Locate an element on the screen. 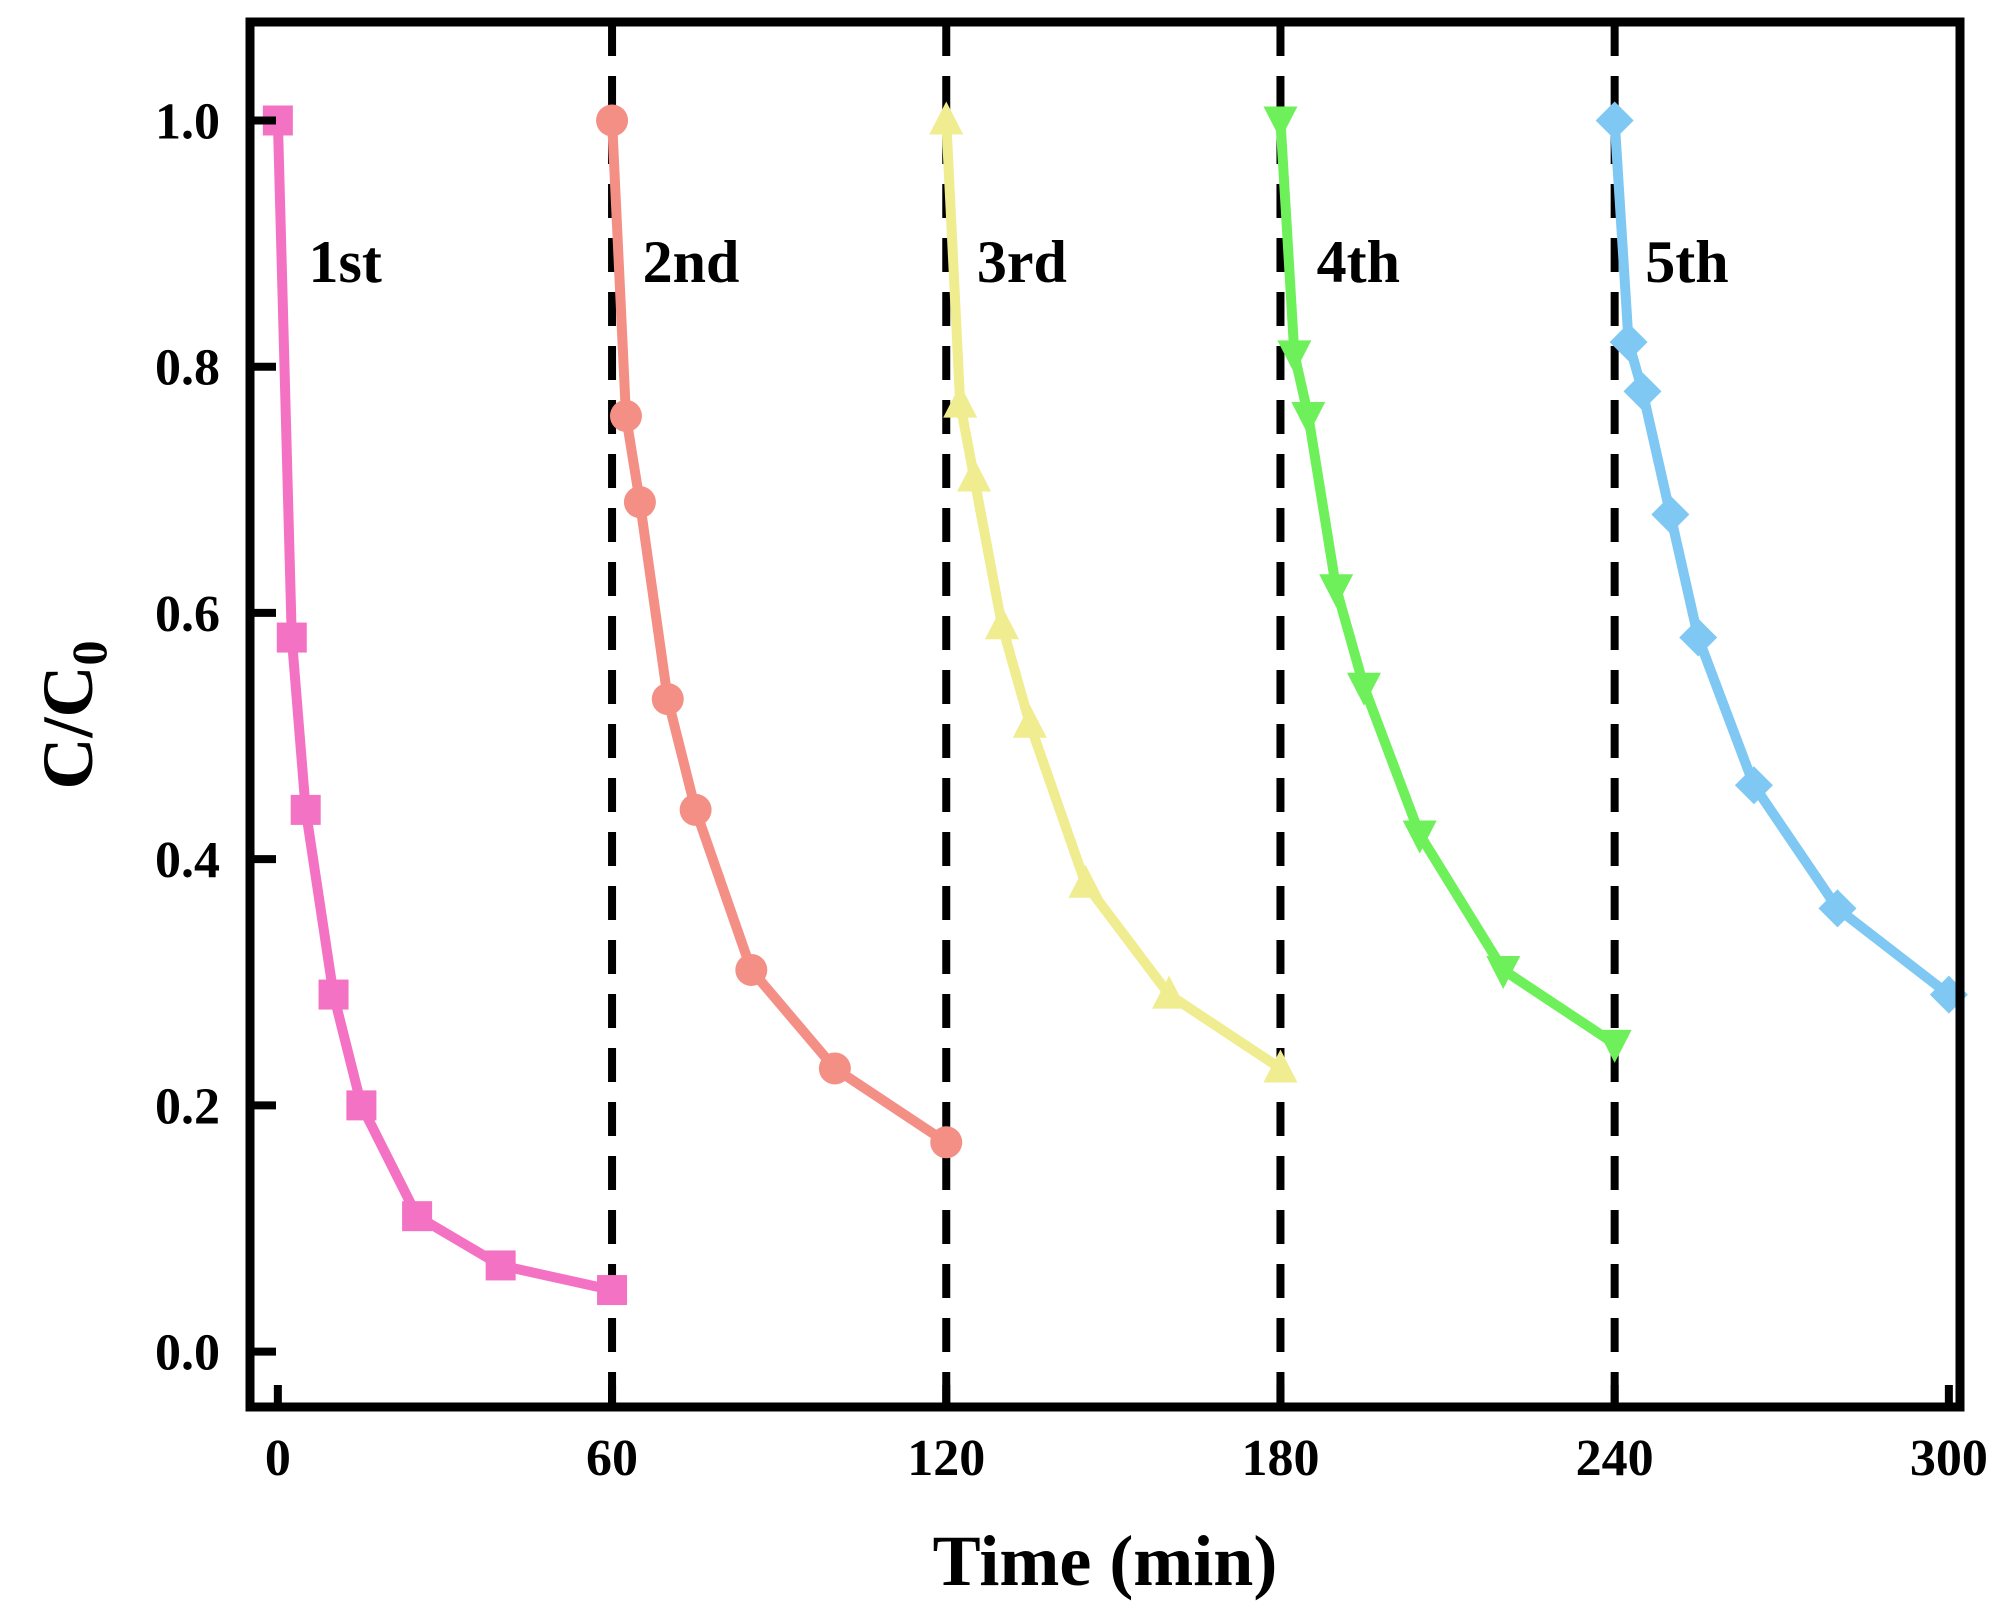 The height and width of the screenshot is (1617, 2000). y-tick-label: 0.2 is located at coordinates (187, 1106).